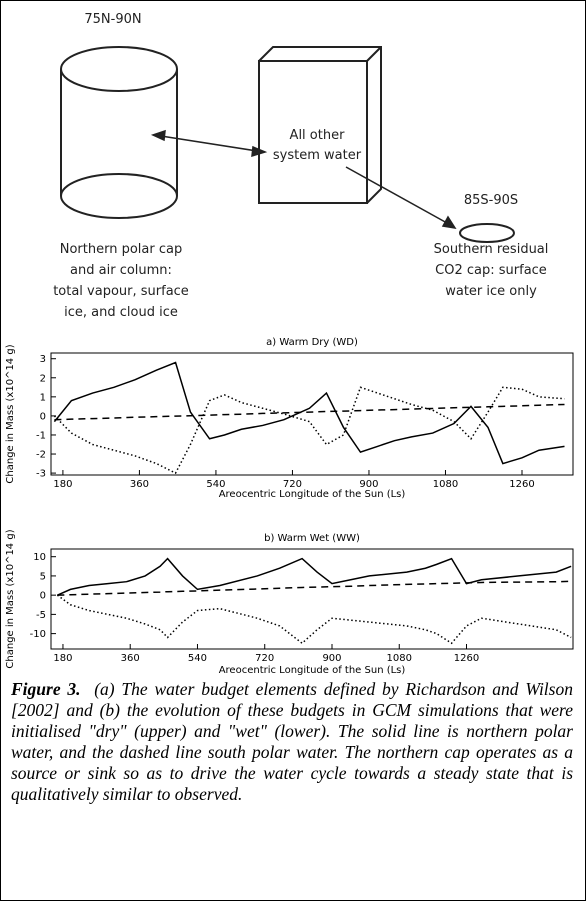 The height and width of the screenshot is (901, 586). What do you see at coordinates (312, 342) in the screenshot?
I see `chart-title: a) Warm Dry (WD)` at bounding box center [312, 342].